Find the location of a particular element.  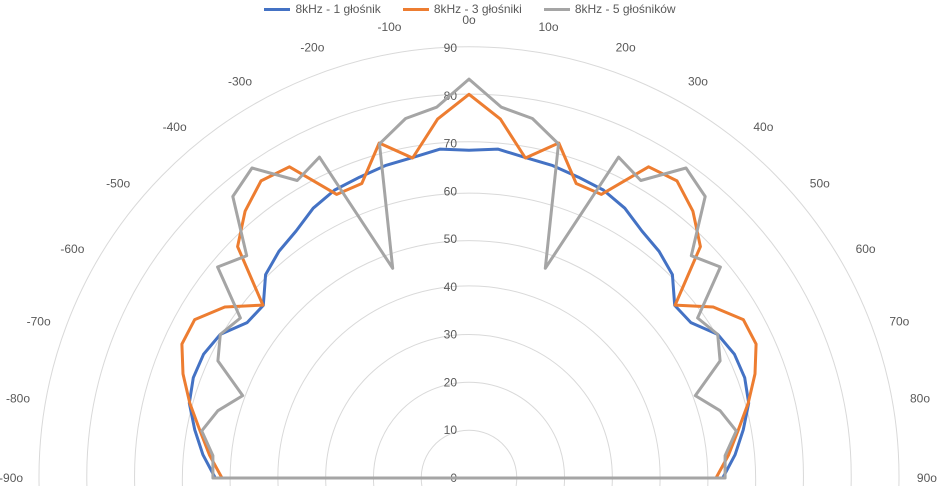

legend-item-1: 8kHz - 1 głośnik is located at coordinates (322, 9).